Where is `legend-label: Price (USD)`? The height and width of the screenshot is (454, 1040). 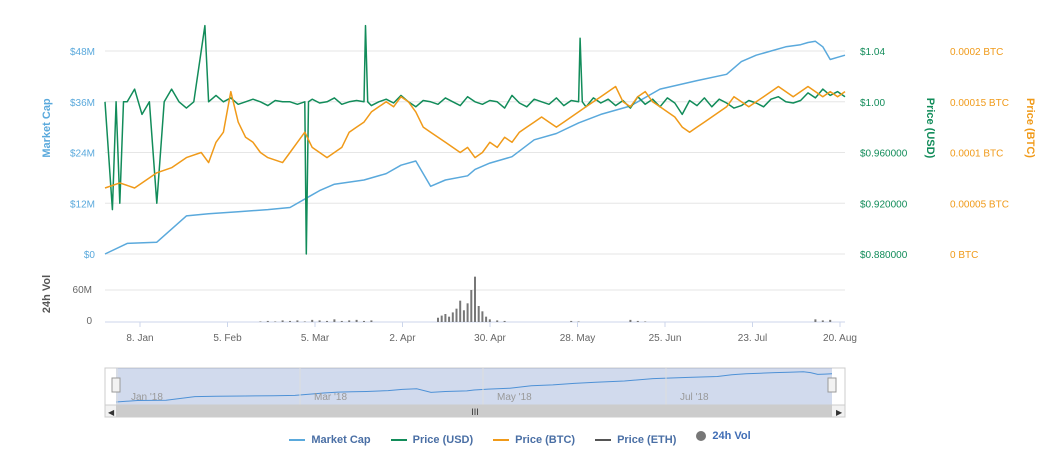
legend-label: Price (USD) is located at coordinates (443, 440).